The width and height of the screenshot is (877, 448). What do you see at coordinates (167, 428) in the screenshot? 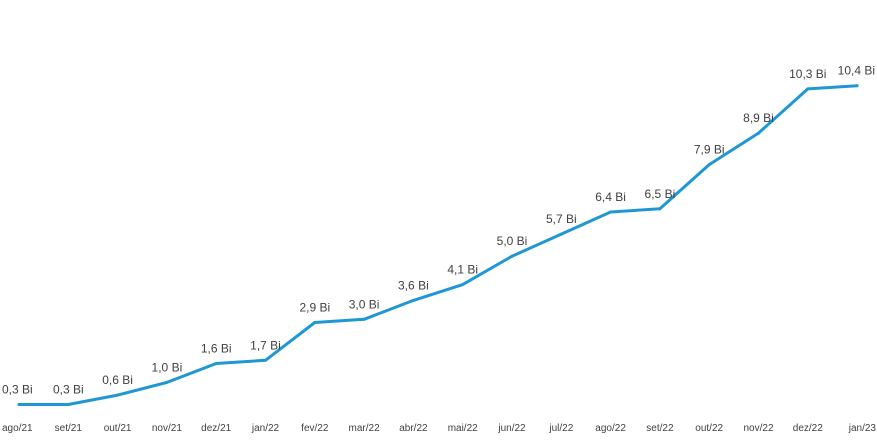
I see `x-tick-label: nov/21` at bounding box center [167, 428].